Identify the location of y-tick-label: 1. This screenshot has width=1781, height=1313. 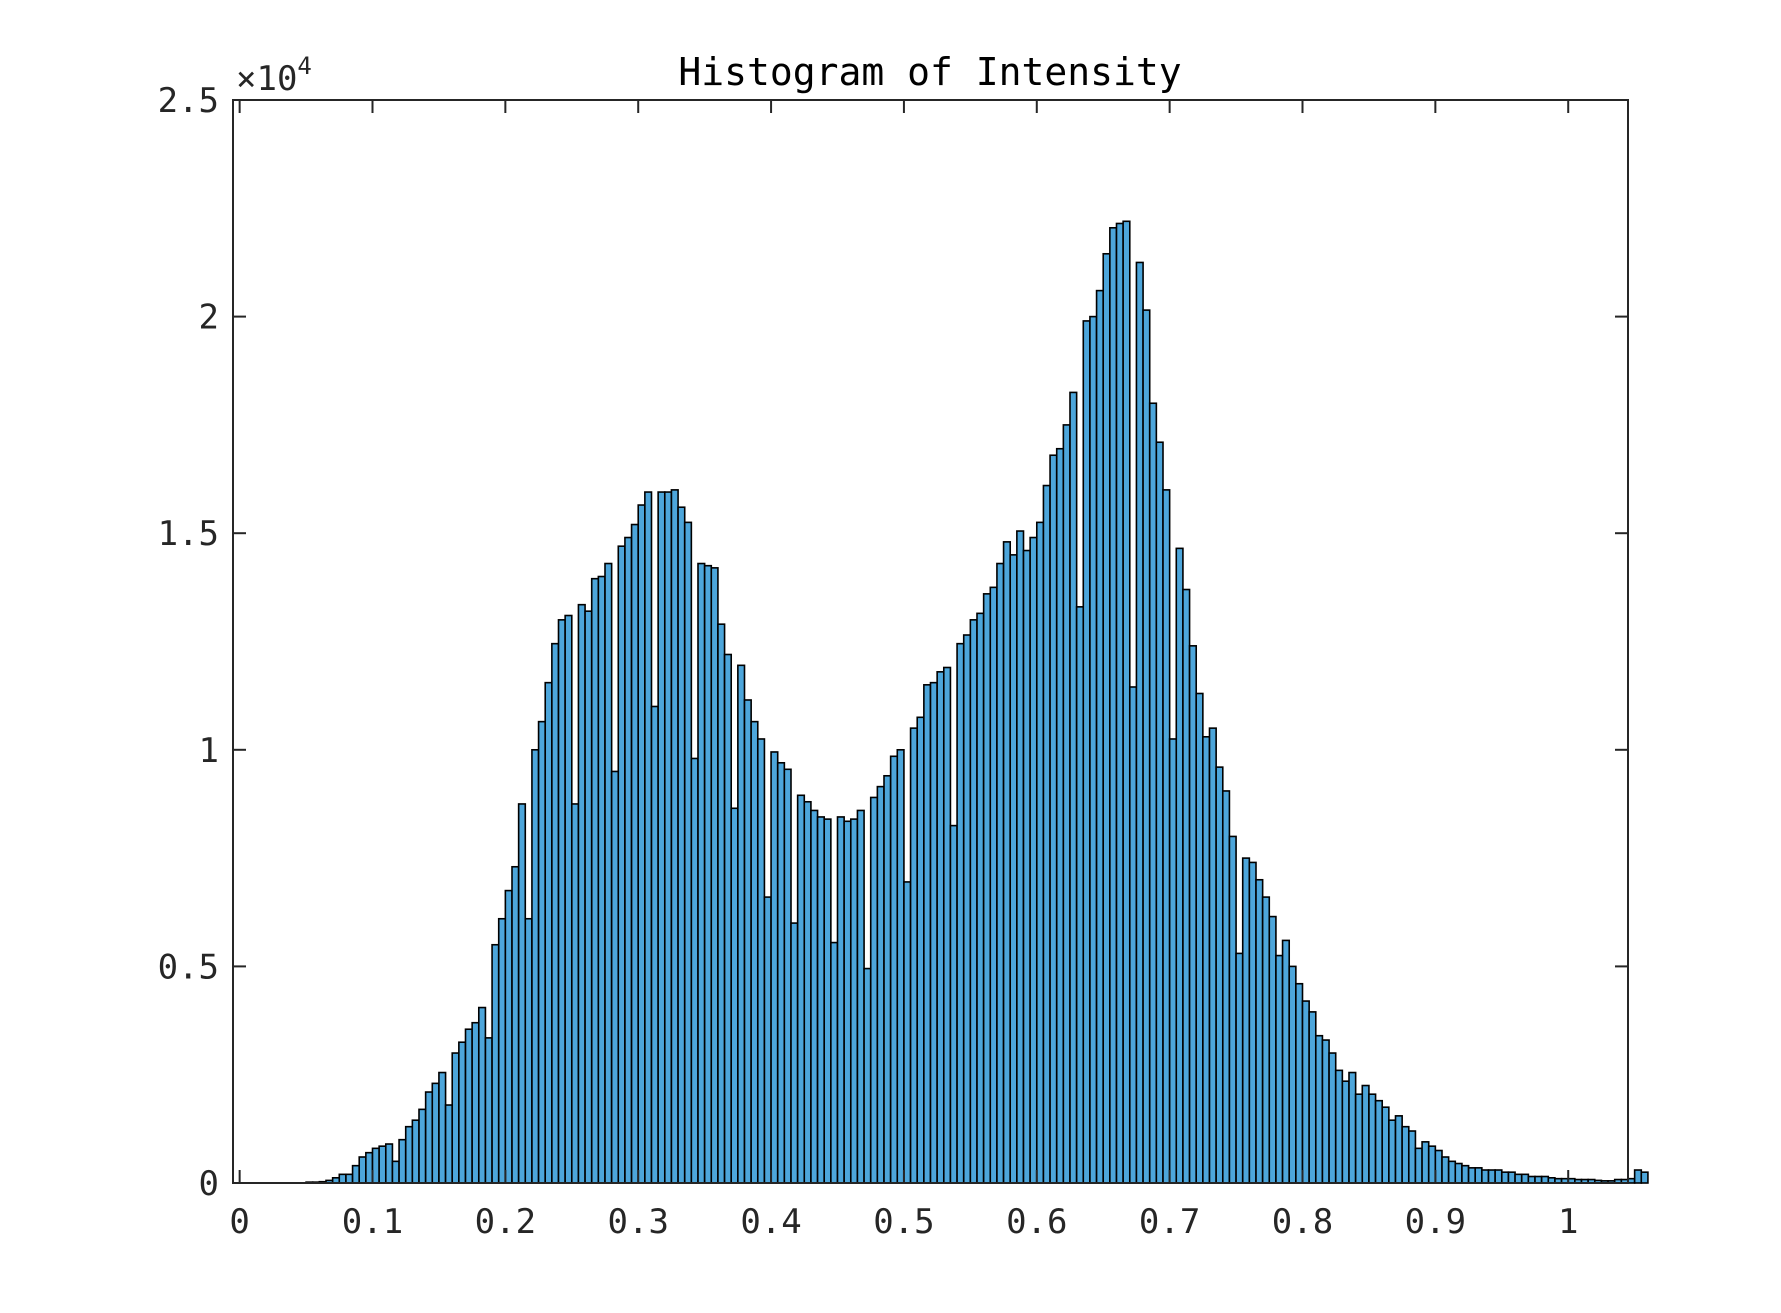
(209, 751).